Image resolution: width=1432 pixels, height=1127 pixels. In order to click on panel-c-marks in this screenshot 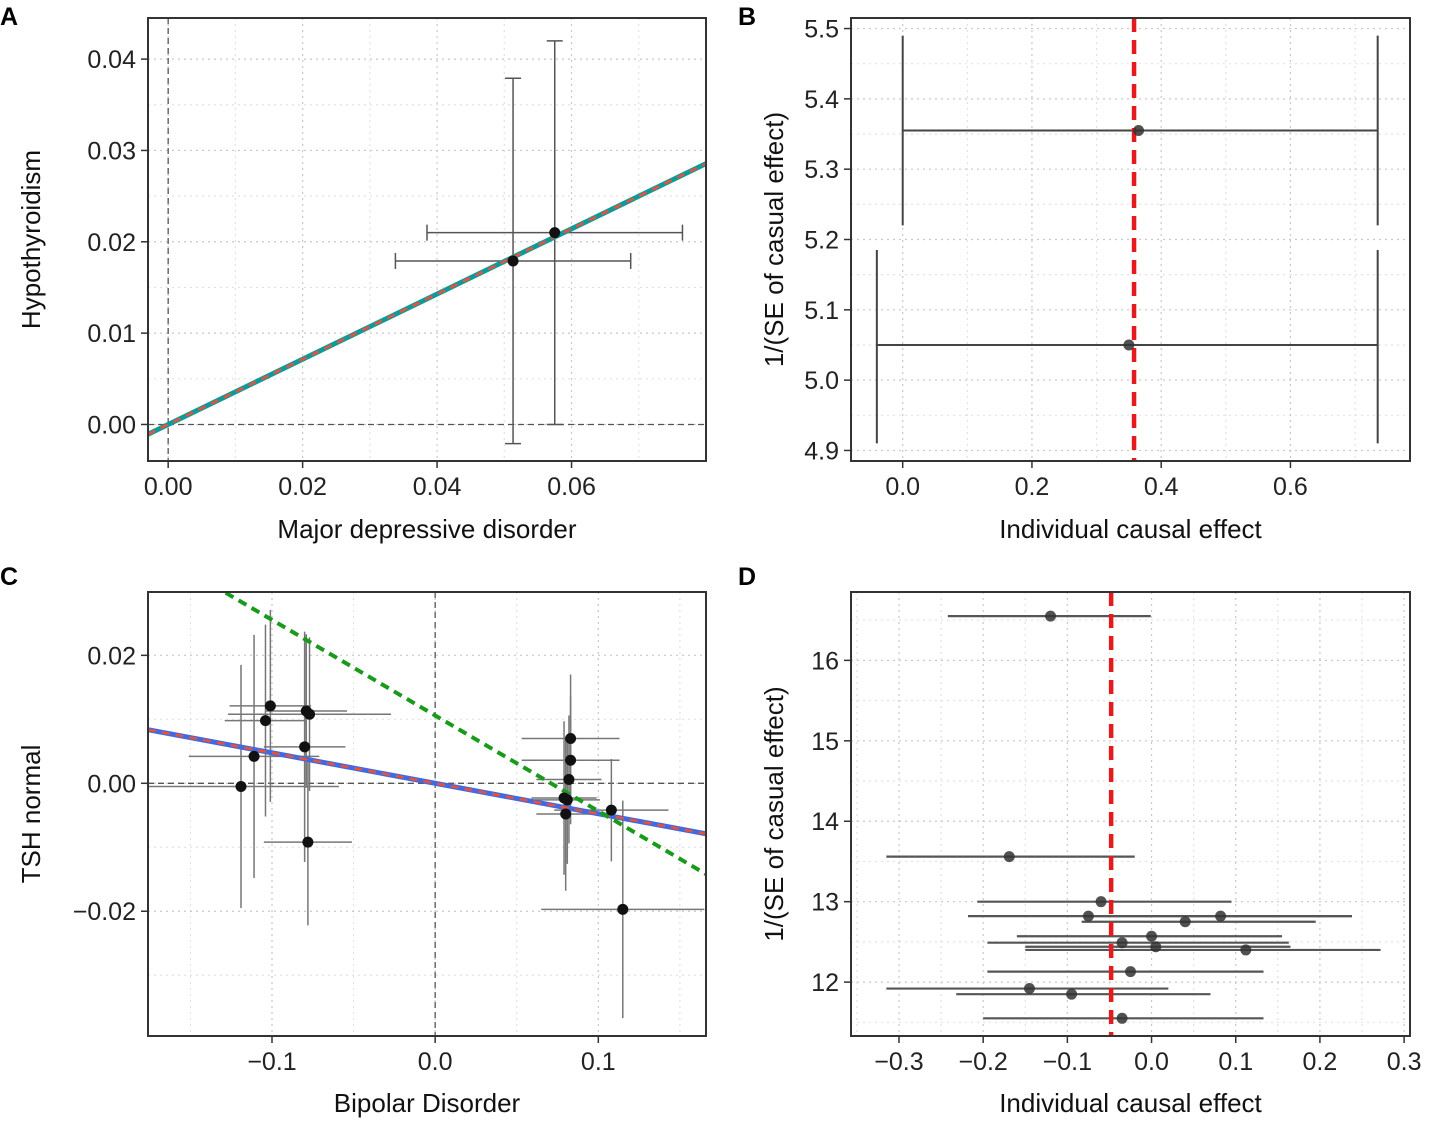, I will do `click(427, 805)`.